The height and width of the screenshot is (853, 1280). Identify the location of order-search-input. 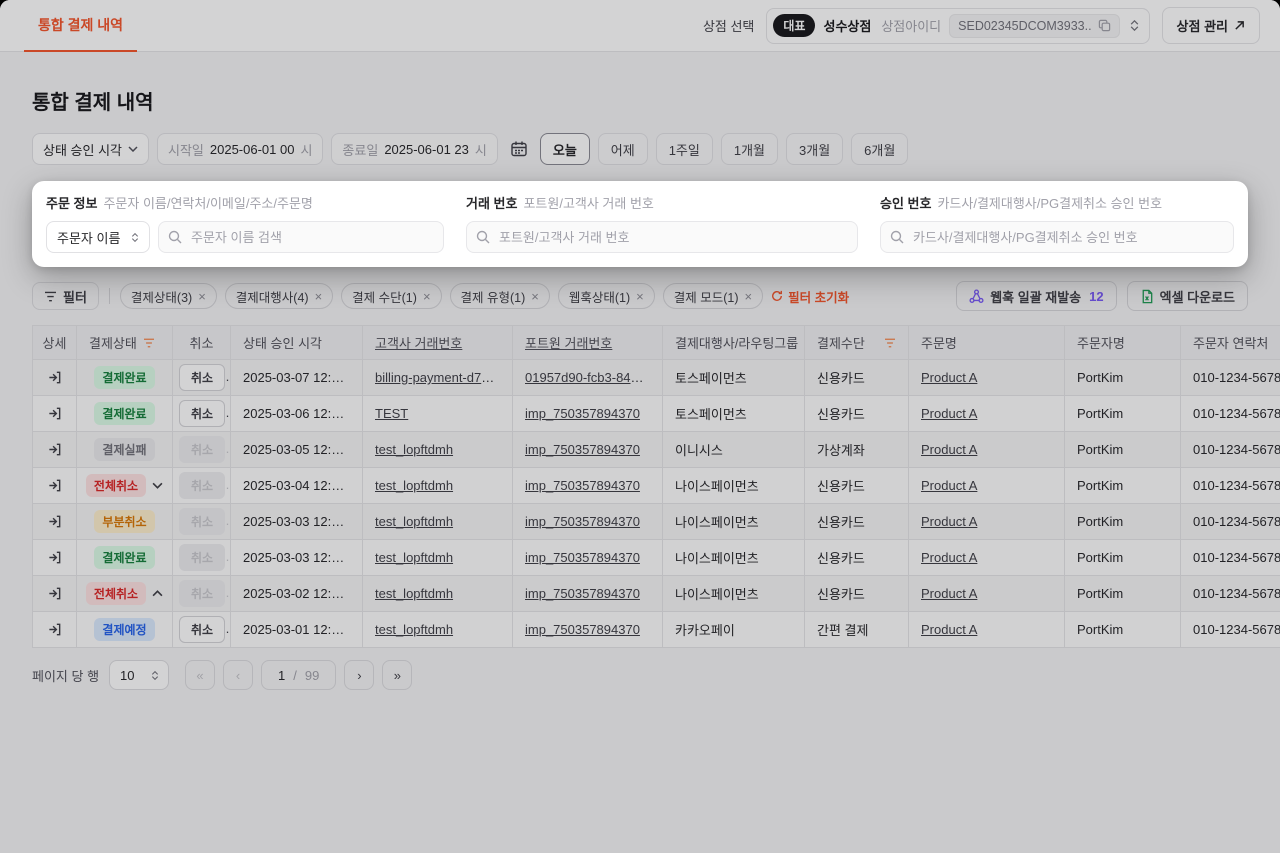
(301, 237).